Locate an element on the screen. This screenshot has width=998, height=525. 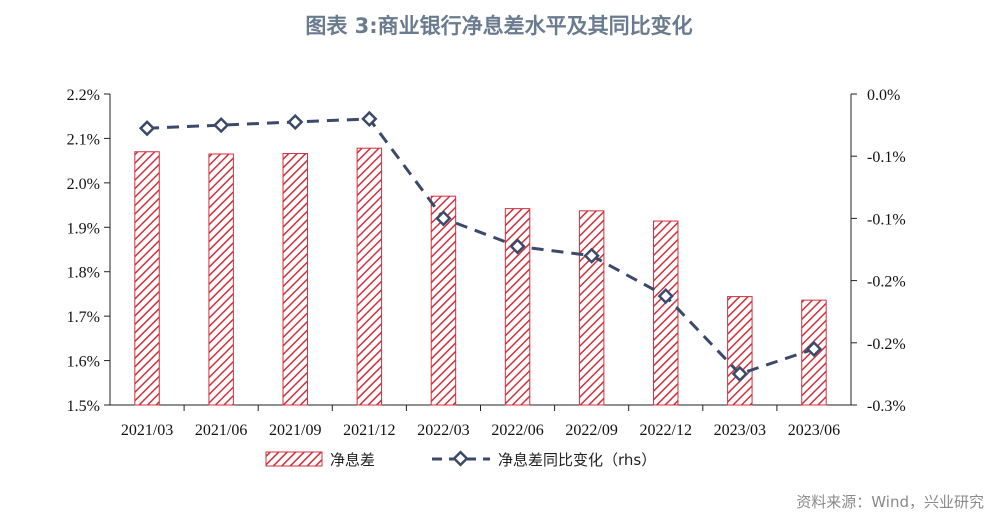
left-tick-label: 1.7% is located at coordinates (83, 317).